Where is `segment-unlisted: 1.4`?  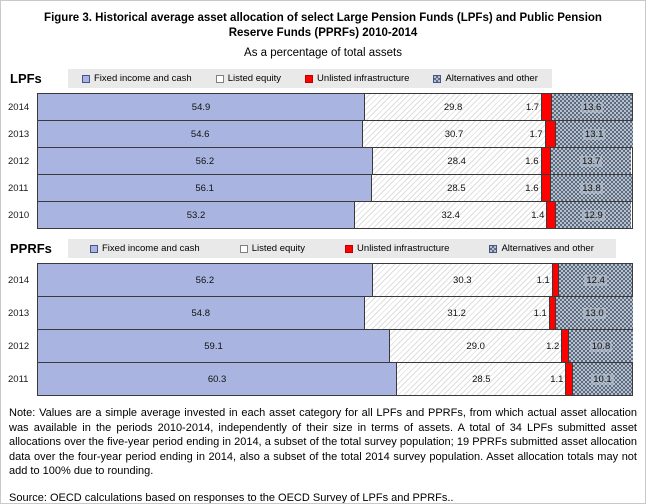 segment-unlisted: 1.4 is located at coordinates (543, 215).